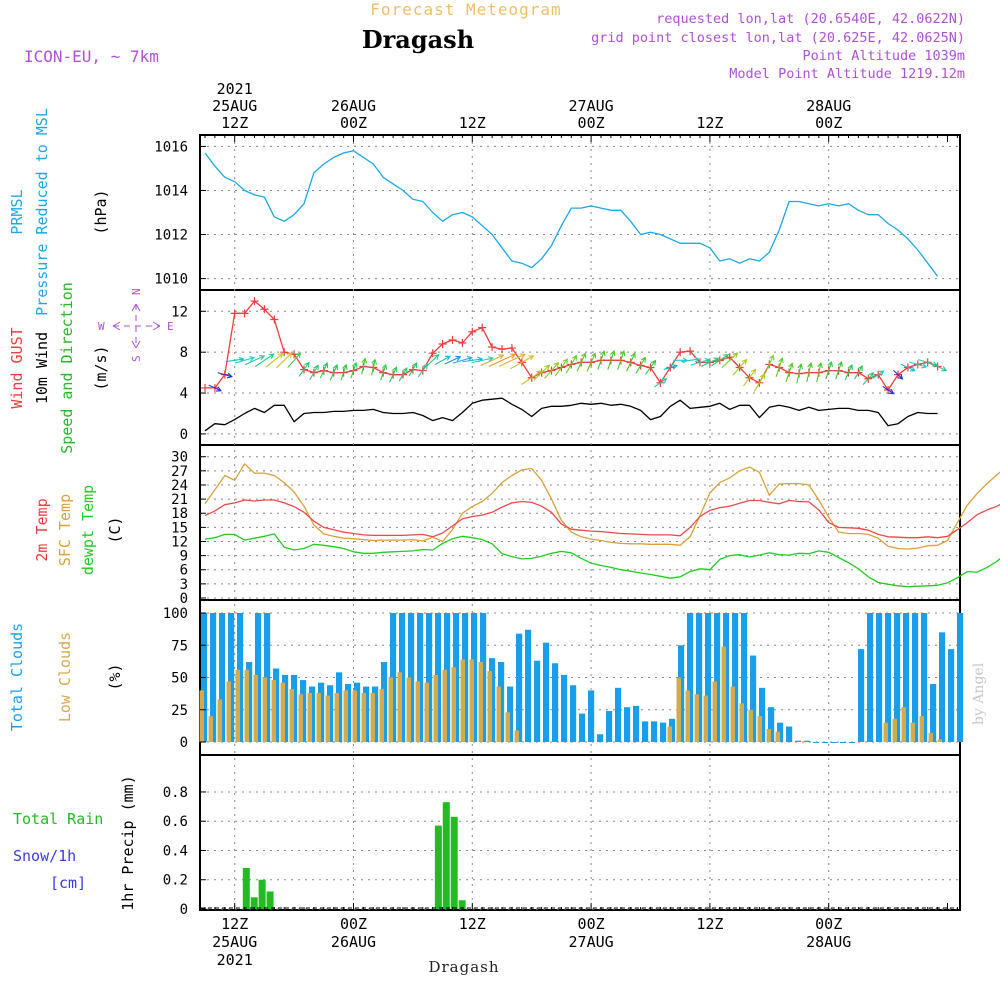  What do you see at coordinates (438, 867) in the screenshot?
I see `rain-bar` at bounding box center [438, 867].